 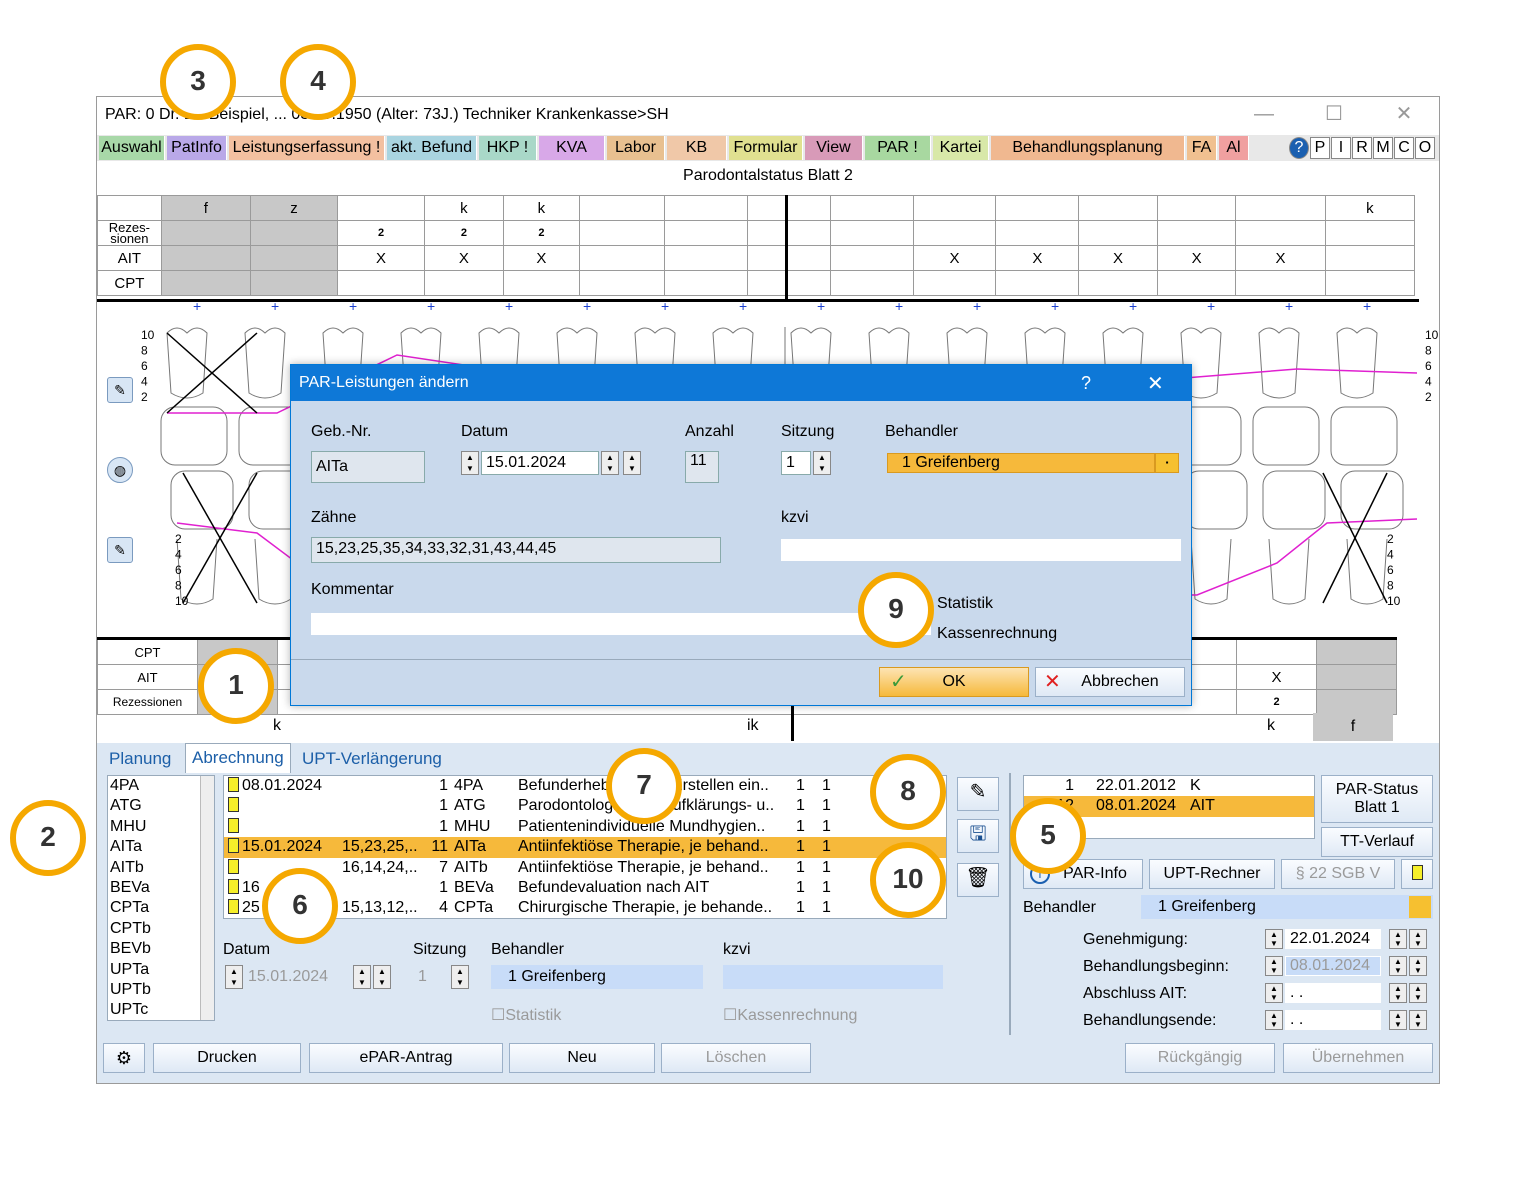 What do you see at coordinates (736, 1058) in the screenshot?
I see `loeschen-button: Löschen` at bounding box center [736, 1058].